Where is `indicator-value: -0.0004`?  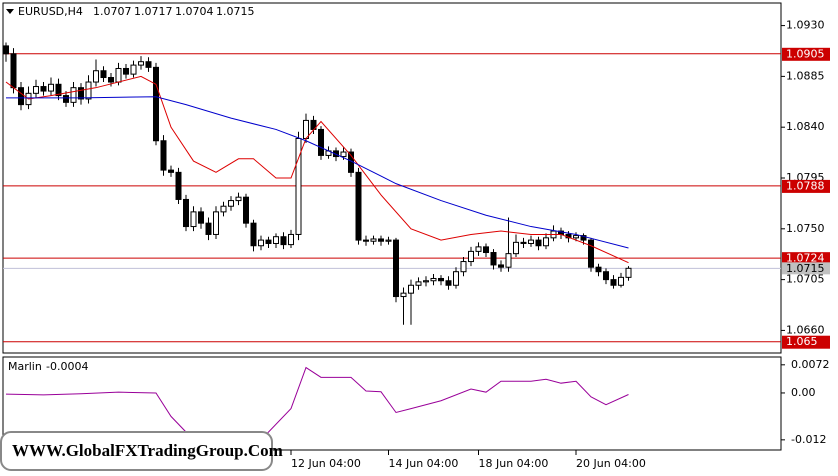
indicator-value: -0.0004 is located at coordinates (67, 366).